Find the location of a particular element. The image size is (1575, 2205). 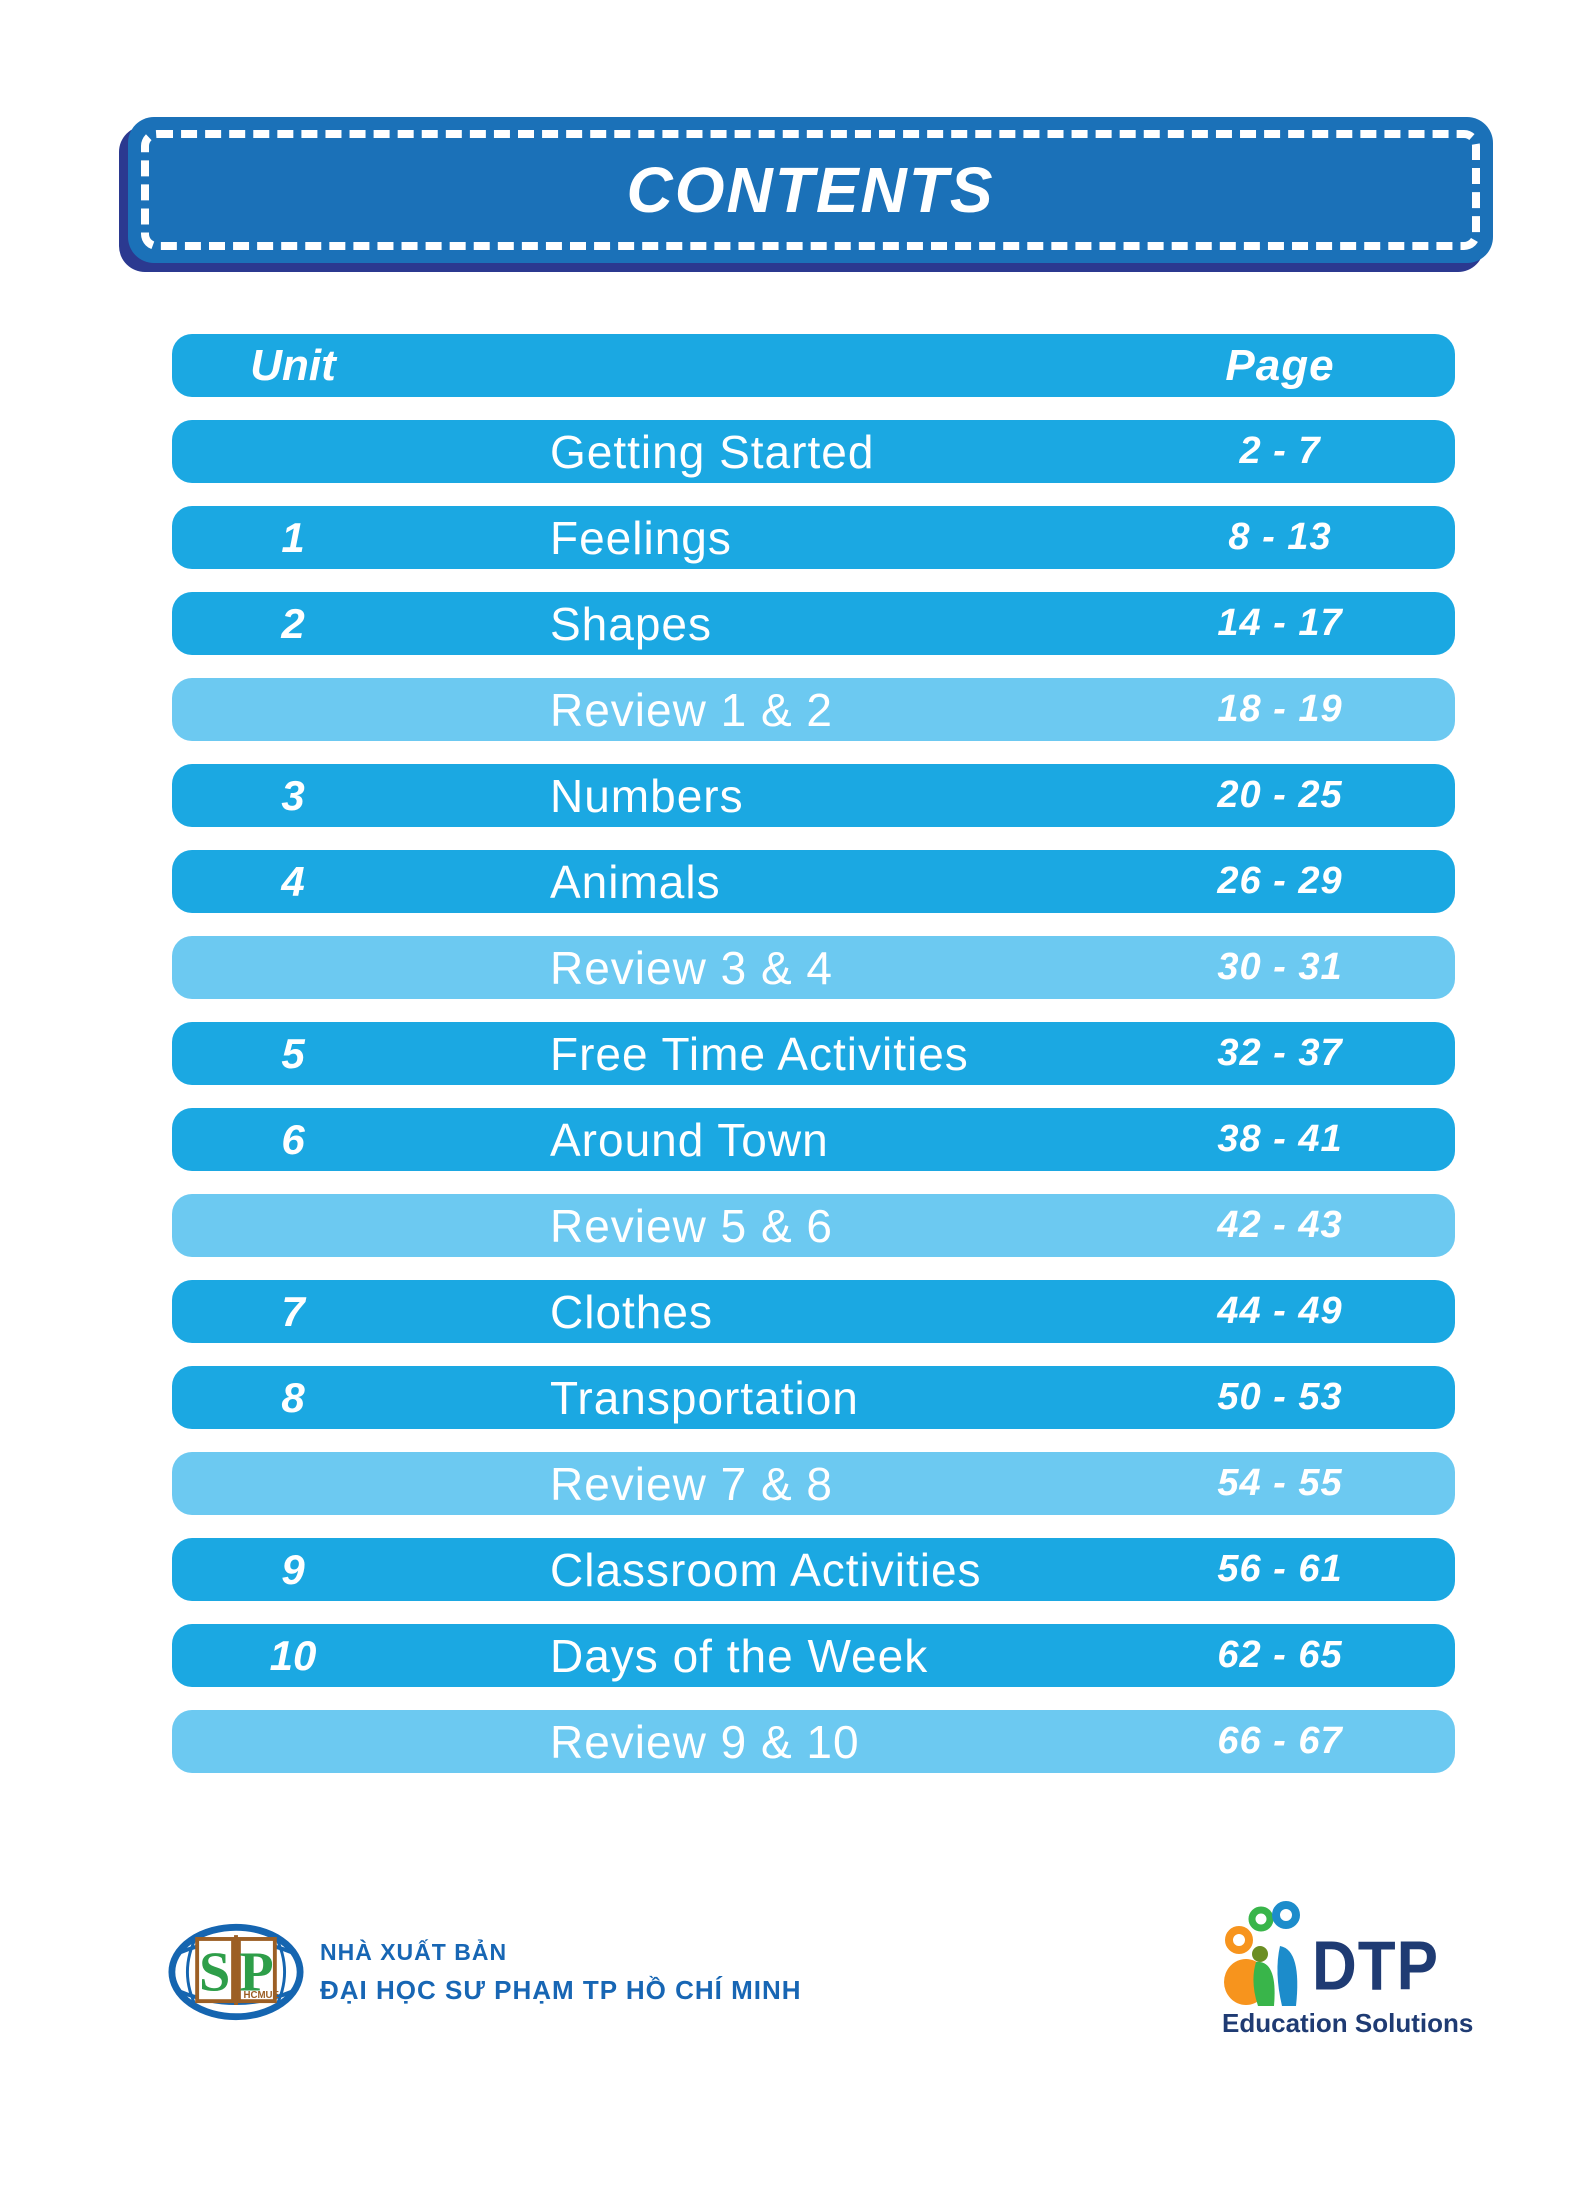

row-title: Review 7 & 8 is located at coordinates (692, 1483).